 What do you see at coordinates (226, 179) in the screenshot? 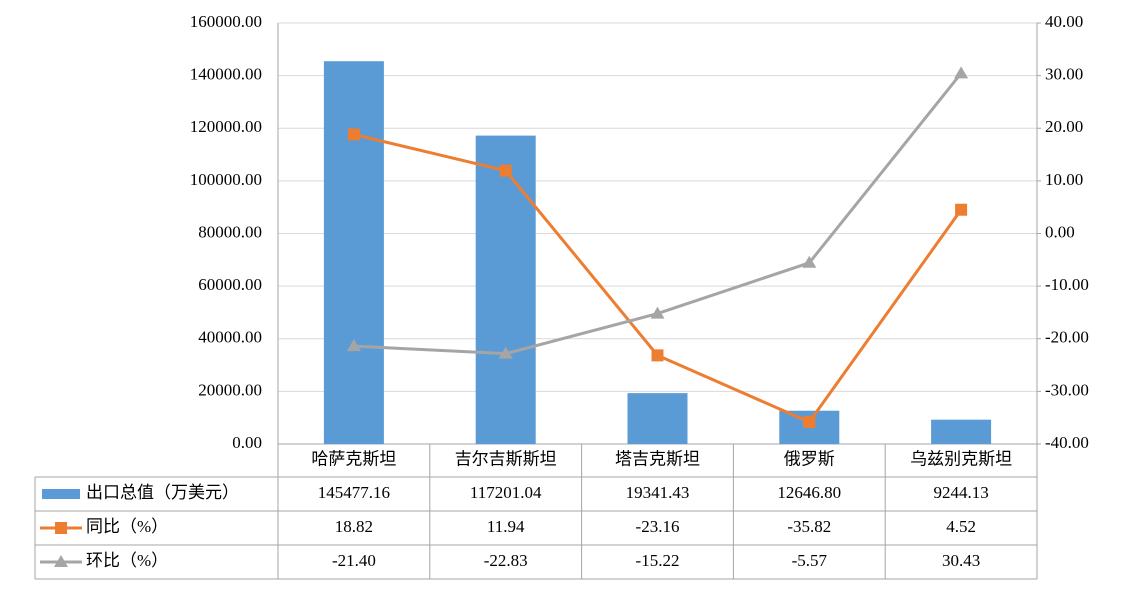
I see `y-tick-label: 100000.00` at bounding box center [226, 179].